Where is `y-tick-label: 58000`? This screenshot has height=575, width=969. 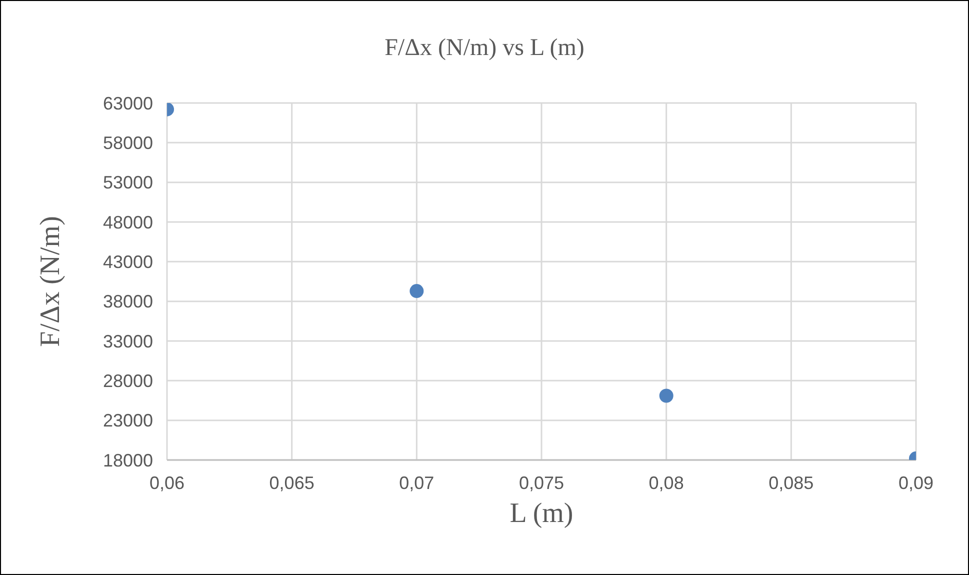 y-tick-label: 58000 is located at coordinates (127, 143).